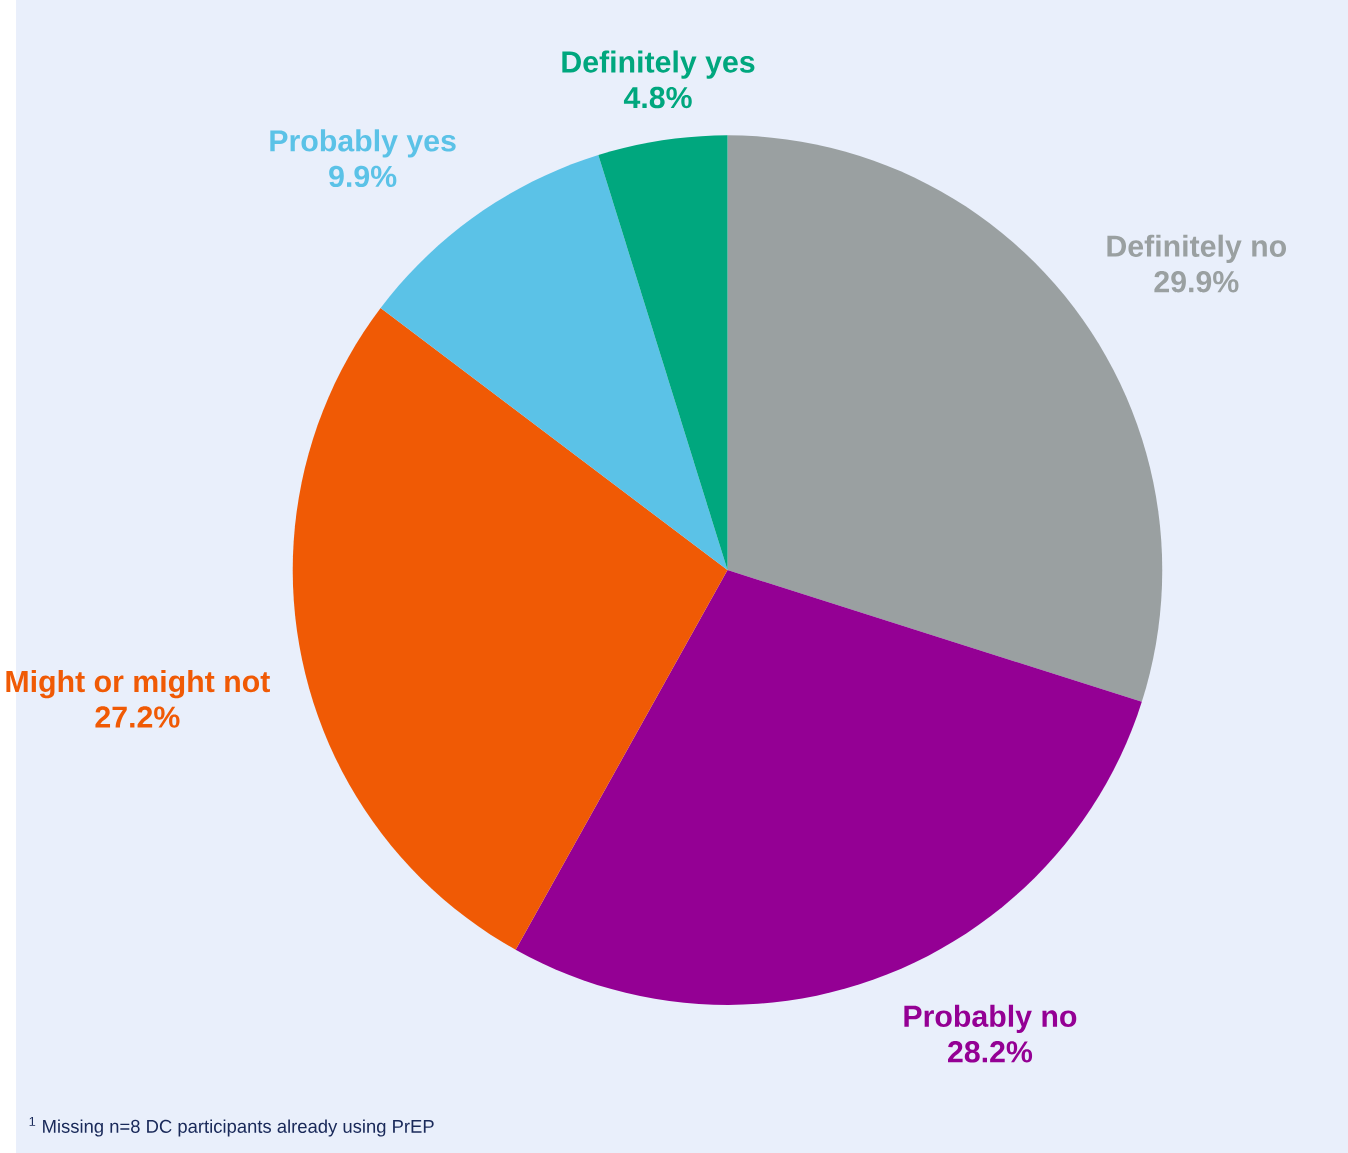 The image size is (1348, 1153). Describe the element at coordinates (363, 143) in the screenshot. I see `slice-label: Probably yes` at that location.